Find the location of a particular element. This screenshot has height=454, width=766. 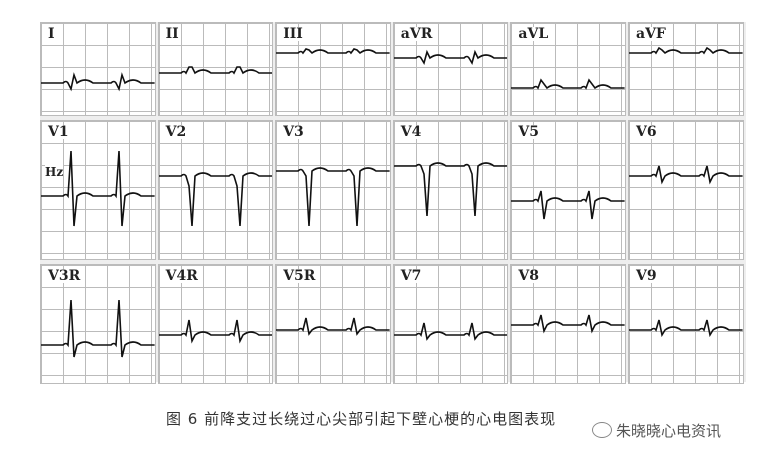

lead-v5-panel: V5 is located at coordinates (568, 190).